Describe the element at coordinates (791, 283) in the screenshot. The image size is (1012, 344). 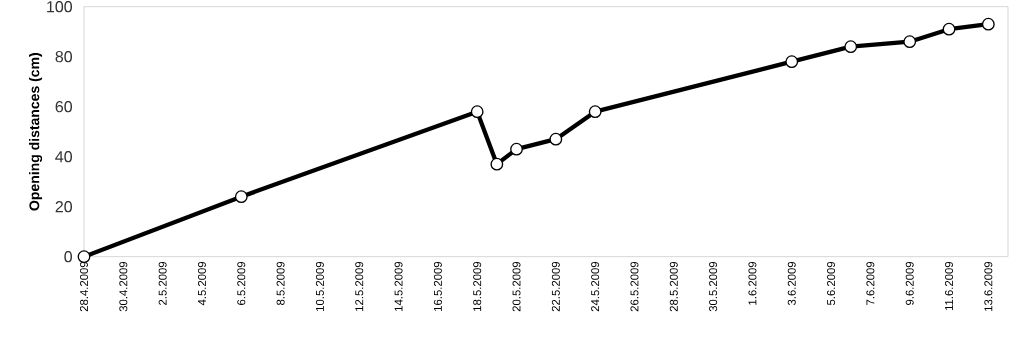
I see `x-tick-label: 3.6.2009` at that location.